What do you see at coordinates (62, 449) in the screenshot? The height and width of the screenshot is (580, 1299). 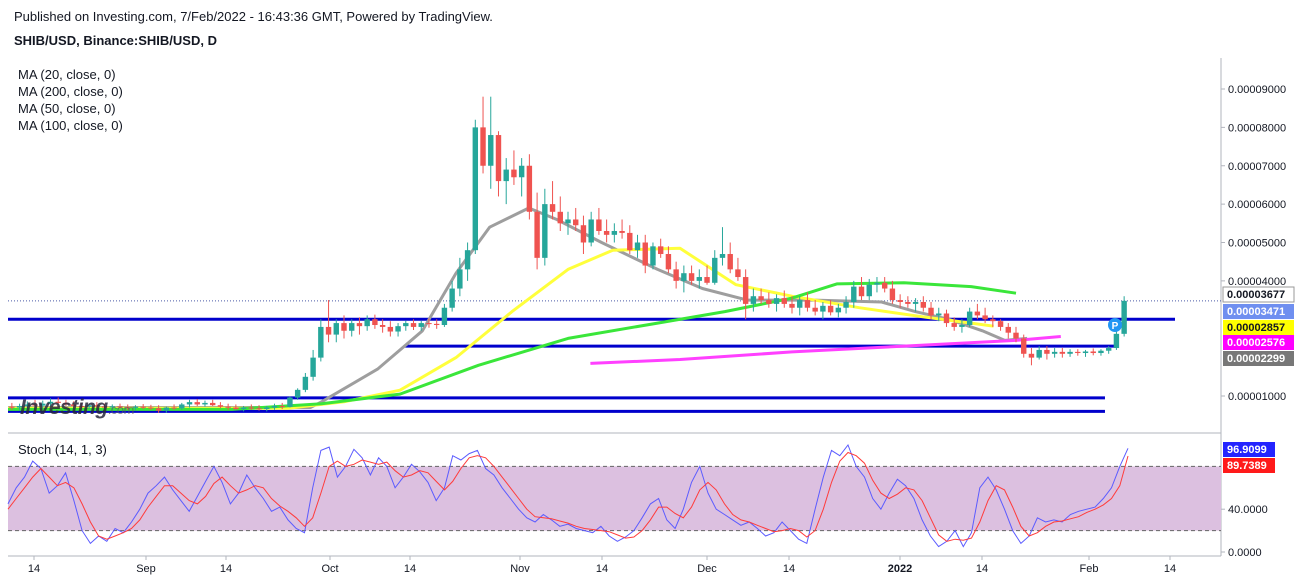 I see `stoch-label: Stoch (14, 1, 3)` at bounding box center [62, 449].